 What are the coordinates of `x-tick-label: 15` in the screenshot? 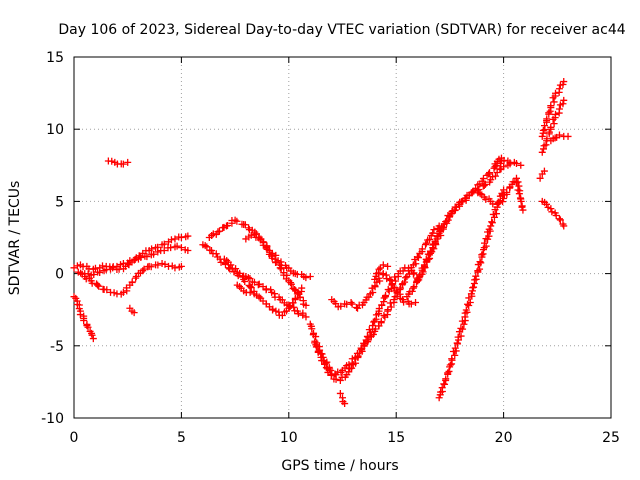 It's located at (396, 438).